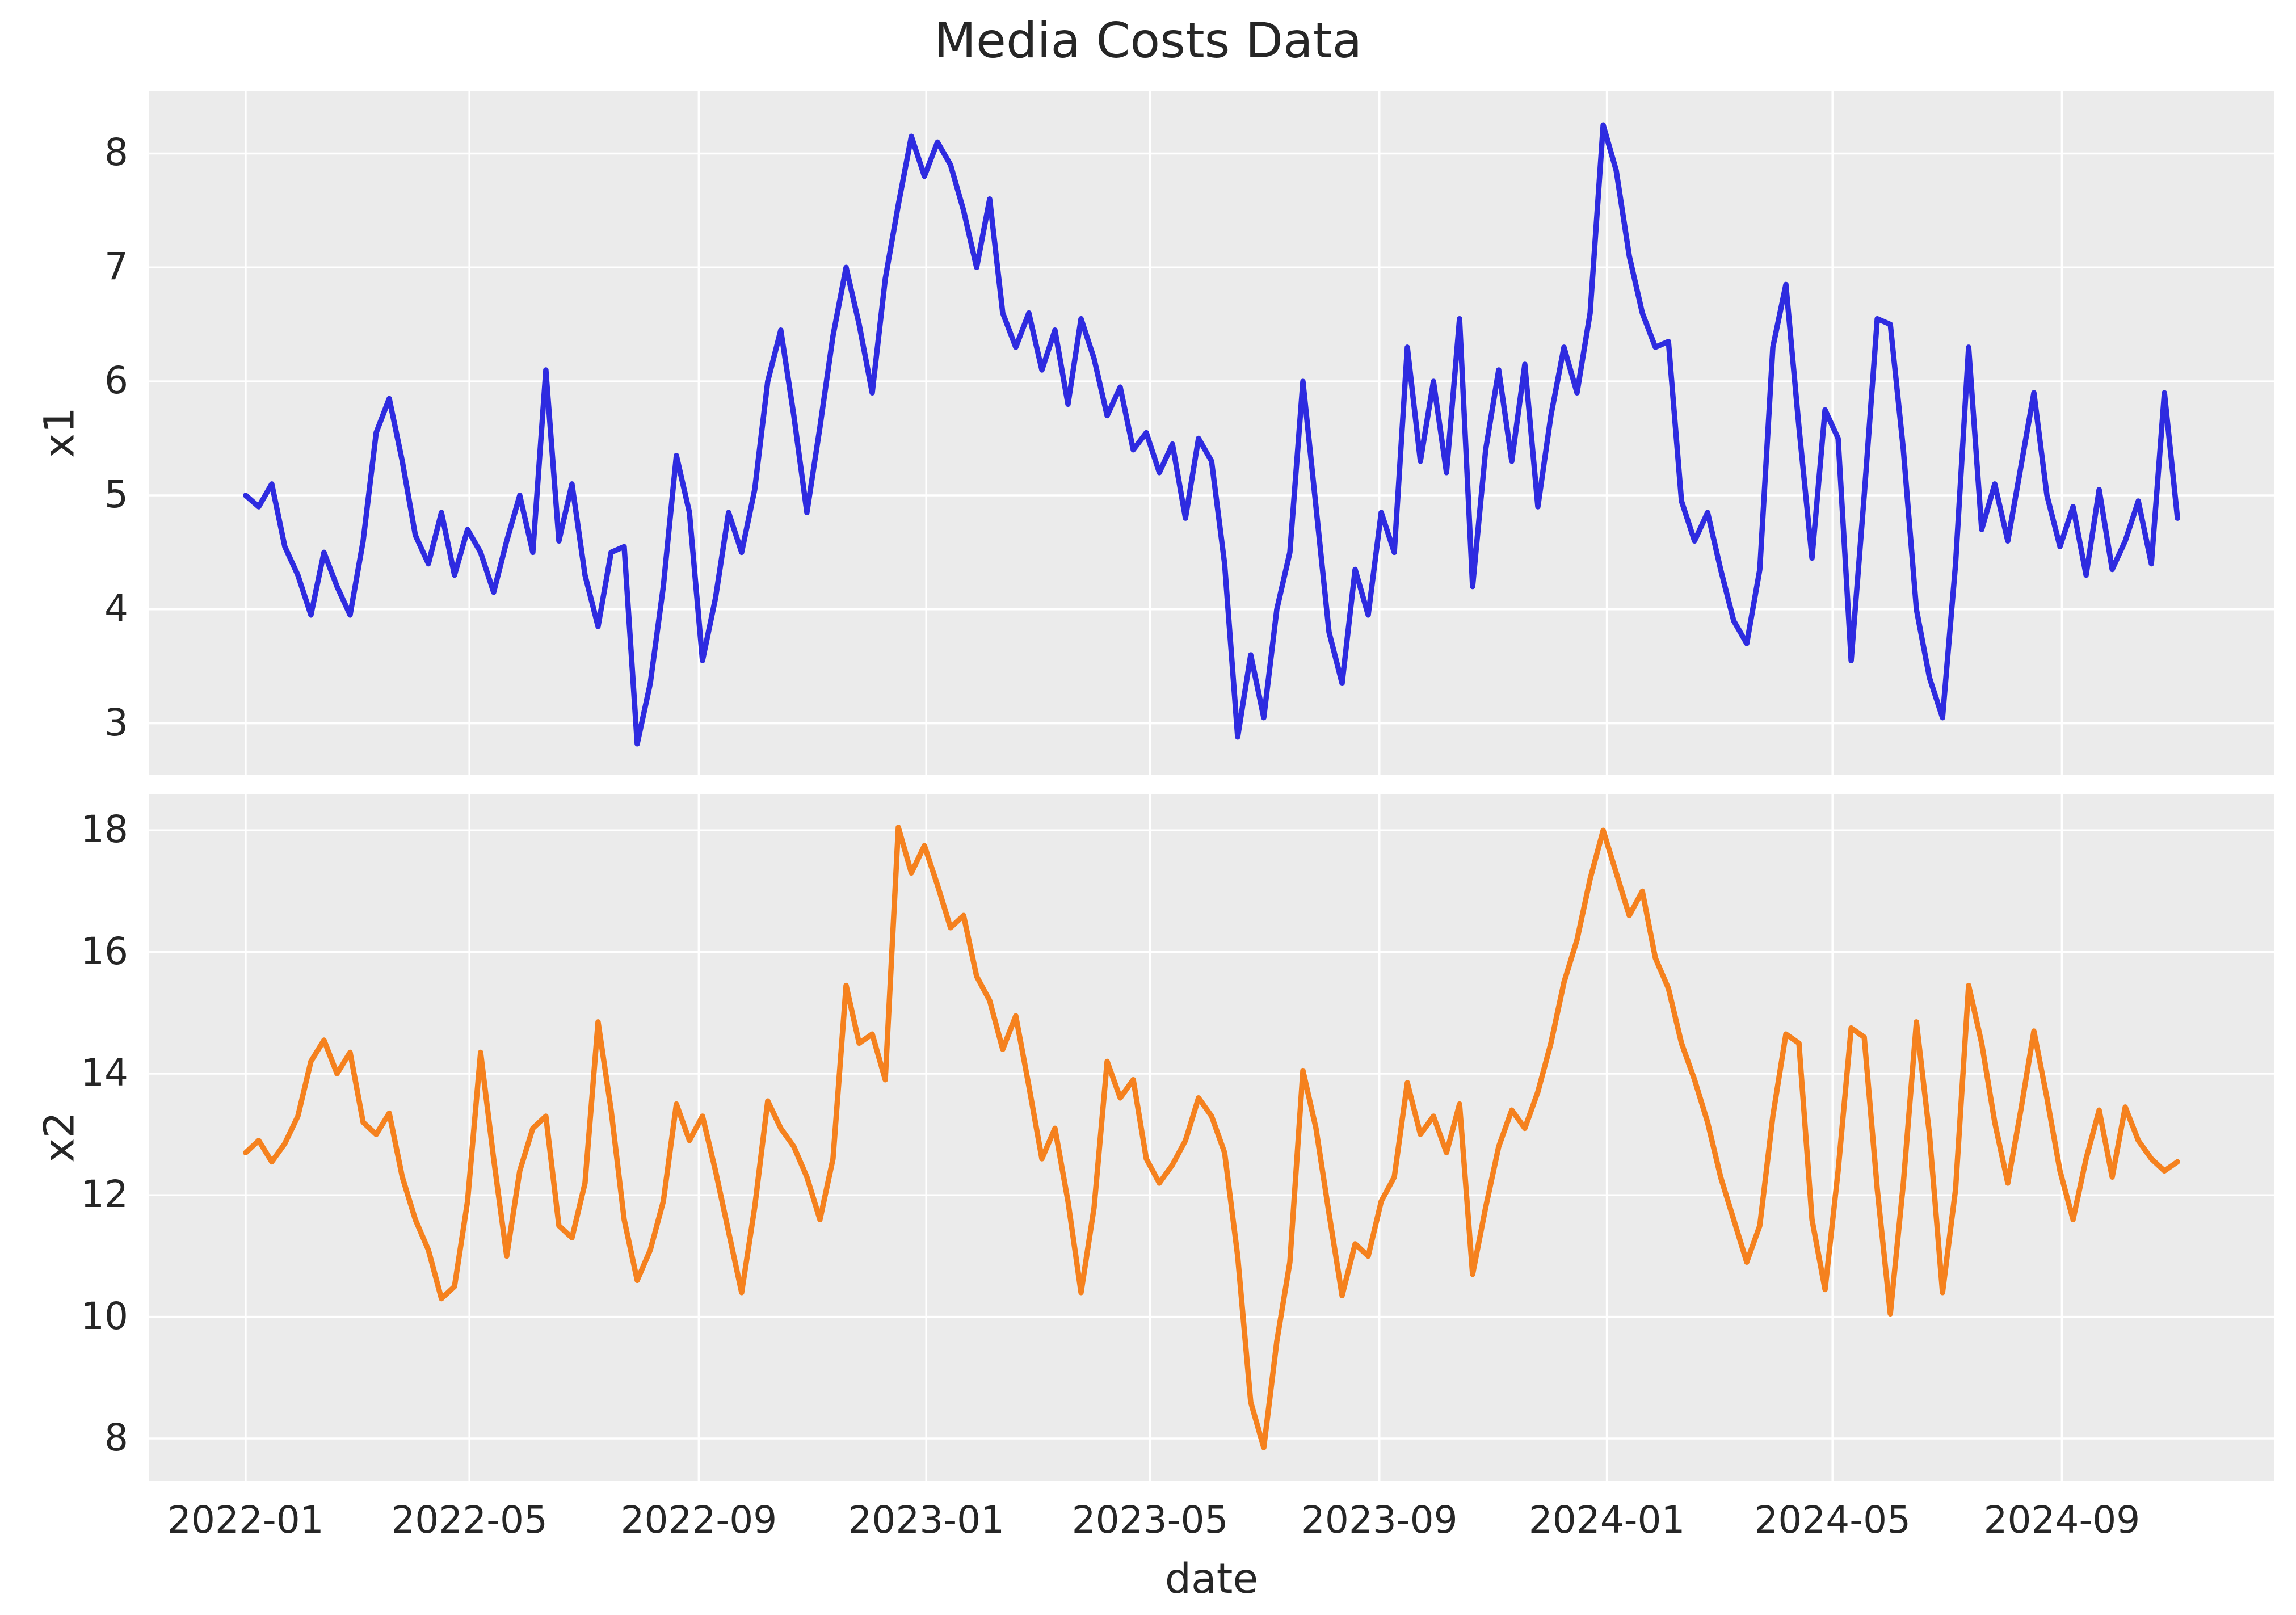 Image resolution: width=2296 pixels, height=1615 pixels. I want to click on x-tick-label: 2024-05, so click(1832, 1520).